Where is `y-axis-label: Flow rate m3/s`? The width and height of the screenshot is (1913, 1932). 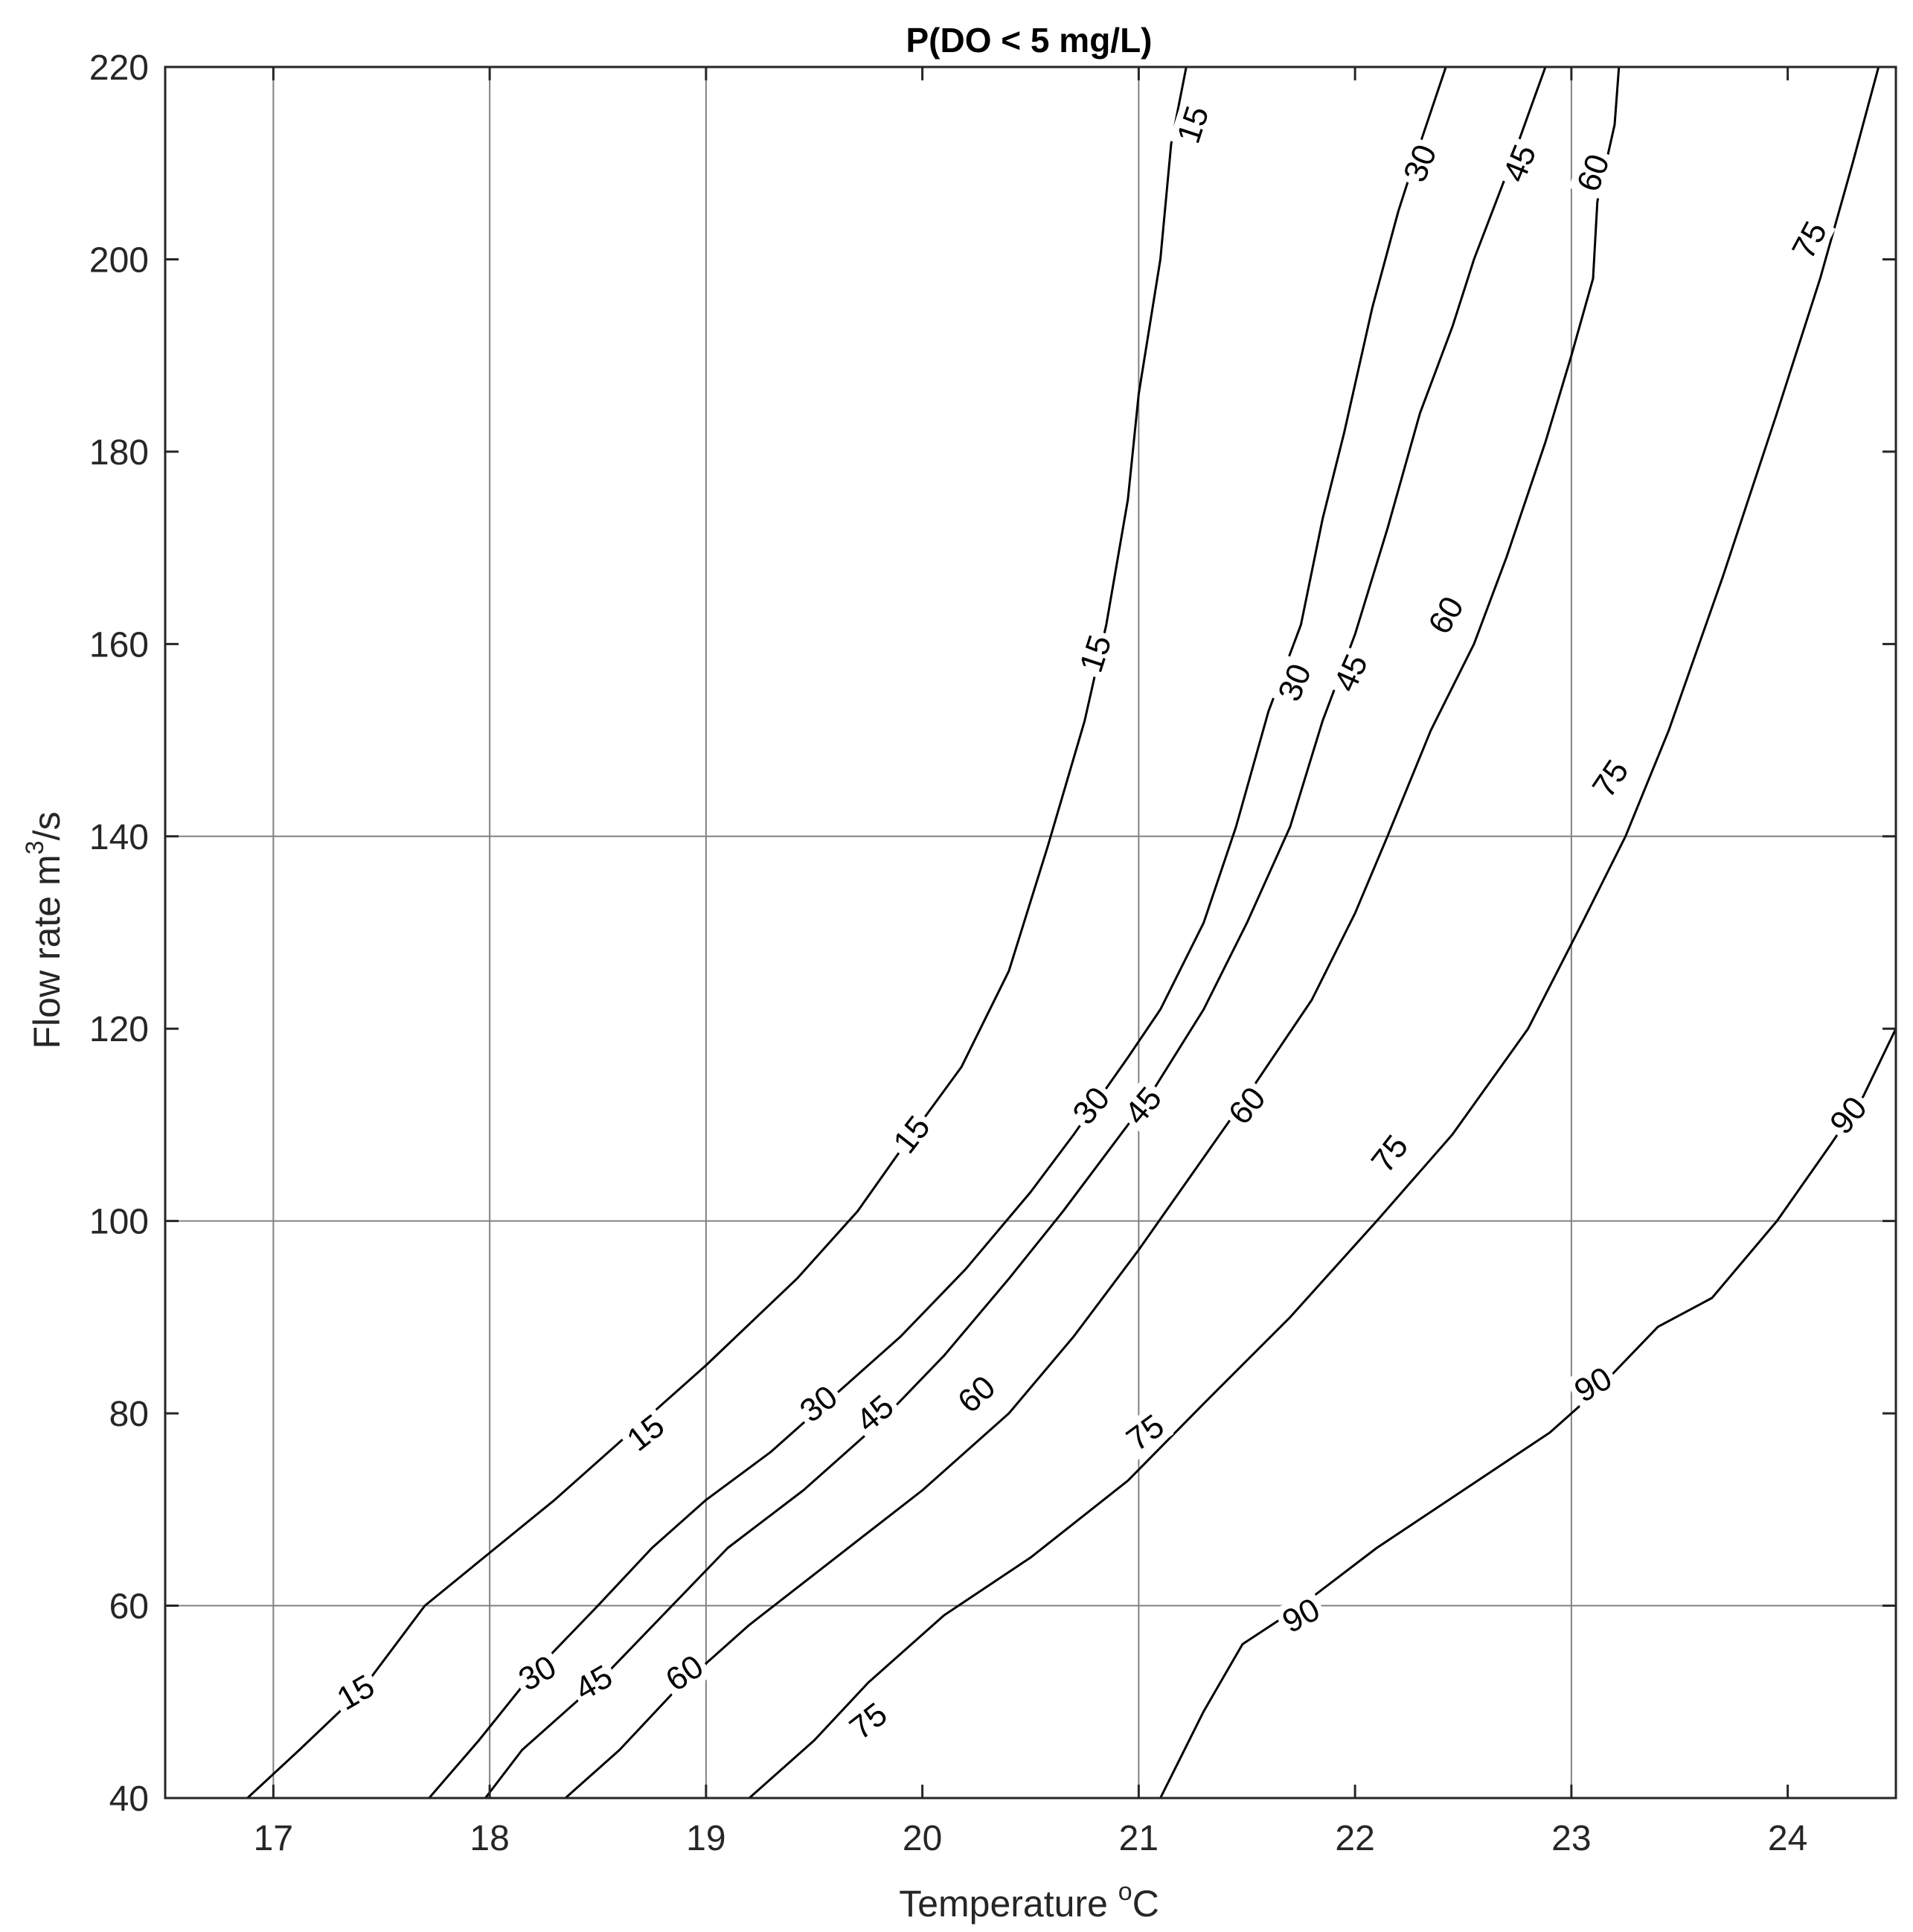 y-axis-label: Flow rate m3/s is located at coordinates (44, 930).